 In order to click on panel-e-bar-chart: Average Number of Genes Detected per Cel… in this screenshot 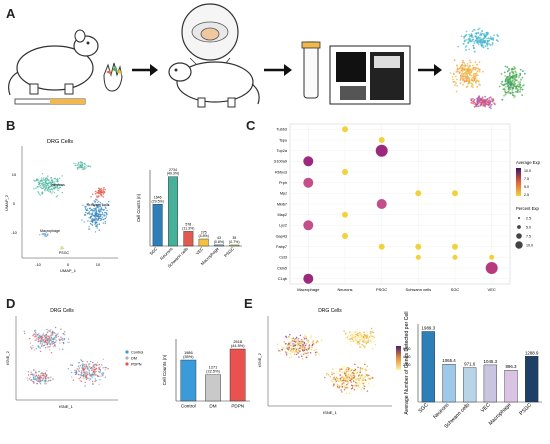, I will do `click(473, 370)`.